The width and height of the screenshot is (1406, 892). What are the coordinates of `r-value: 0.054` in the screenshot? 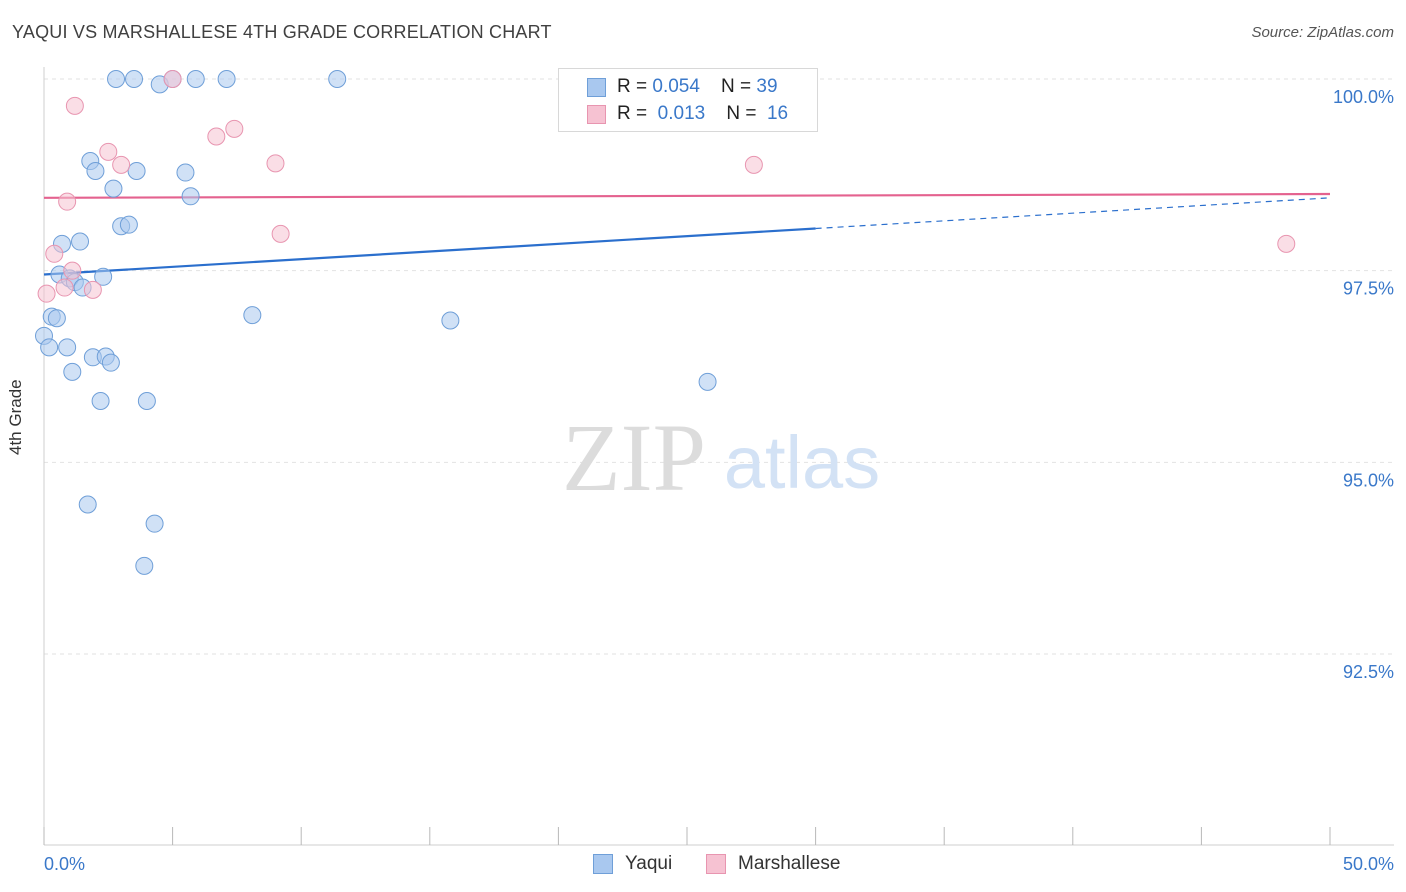 It's located at (676, 86).